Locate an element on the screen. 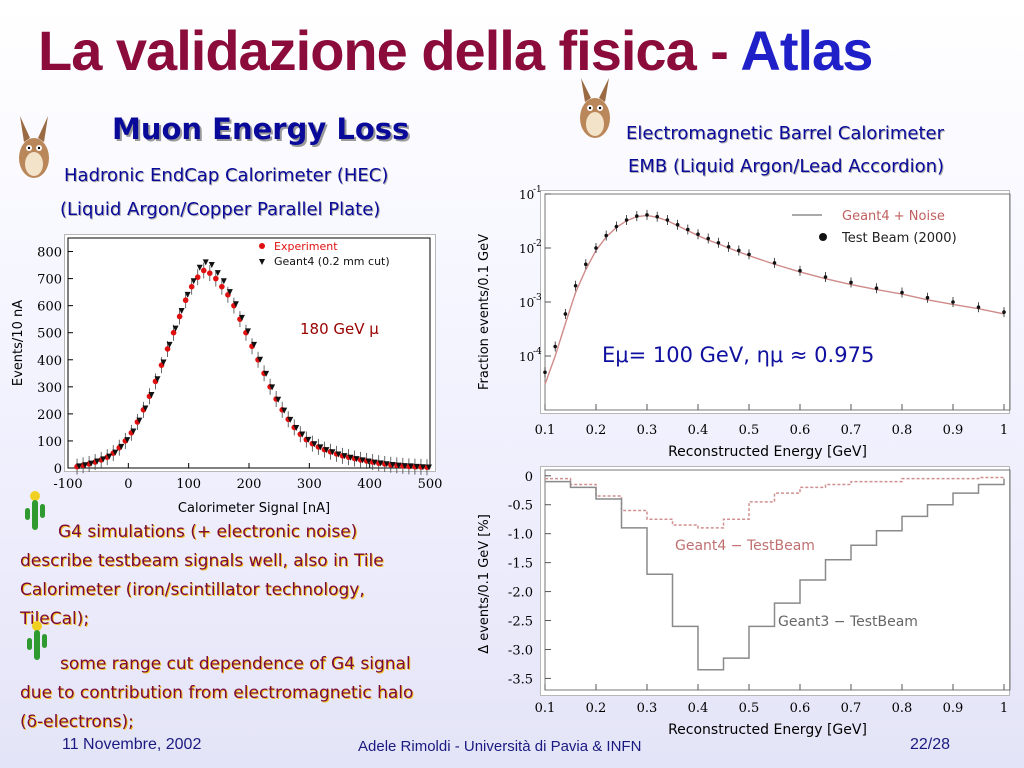  y-axis-label: Events/10 nA is located at coordinates (18, 343).